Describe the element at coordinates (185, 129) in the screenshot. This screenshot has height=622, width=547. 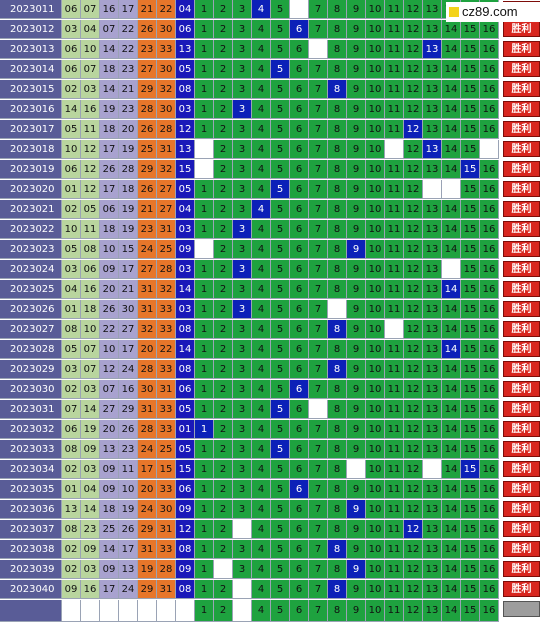
I see `special-number: 12` at that location.